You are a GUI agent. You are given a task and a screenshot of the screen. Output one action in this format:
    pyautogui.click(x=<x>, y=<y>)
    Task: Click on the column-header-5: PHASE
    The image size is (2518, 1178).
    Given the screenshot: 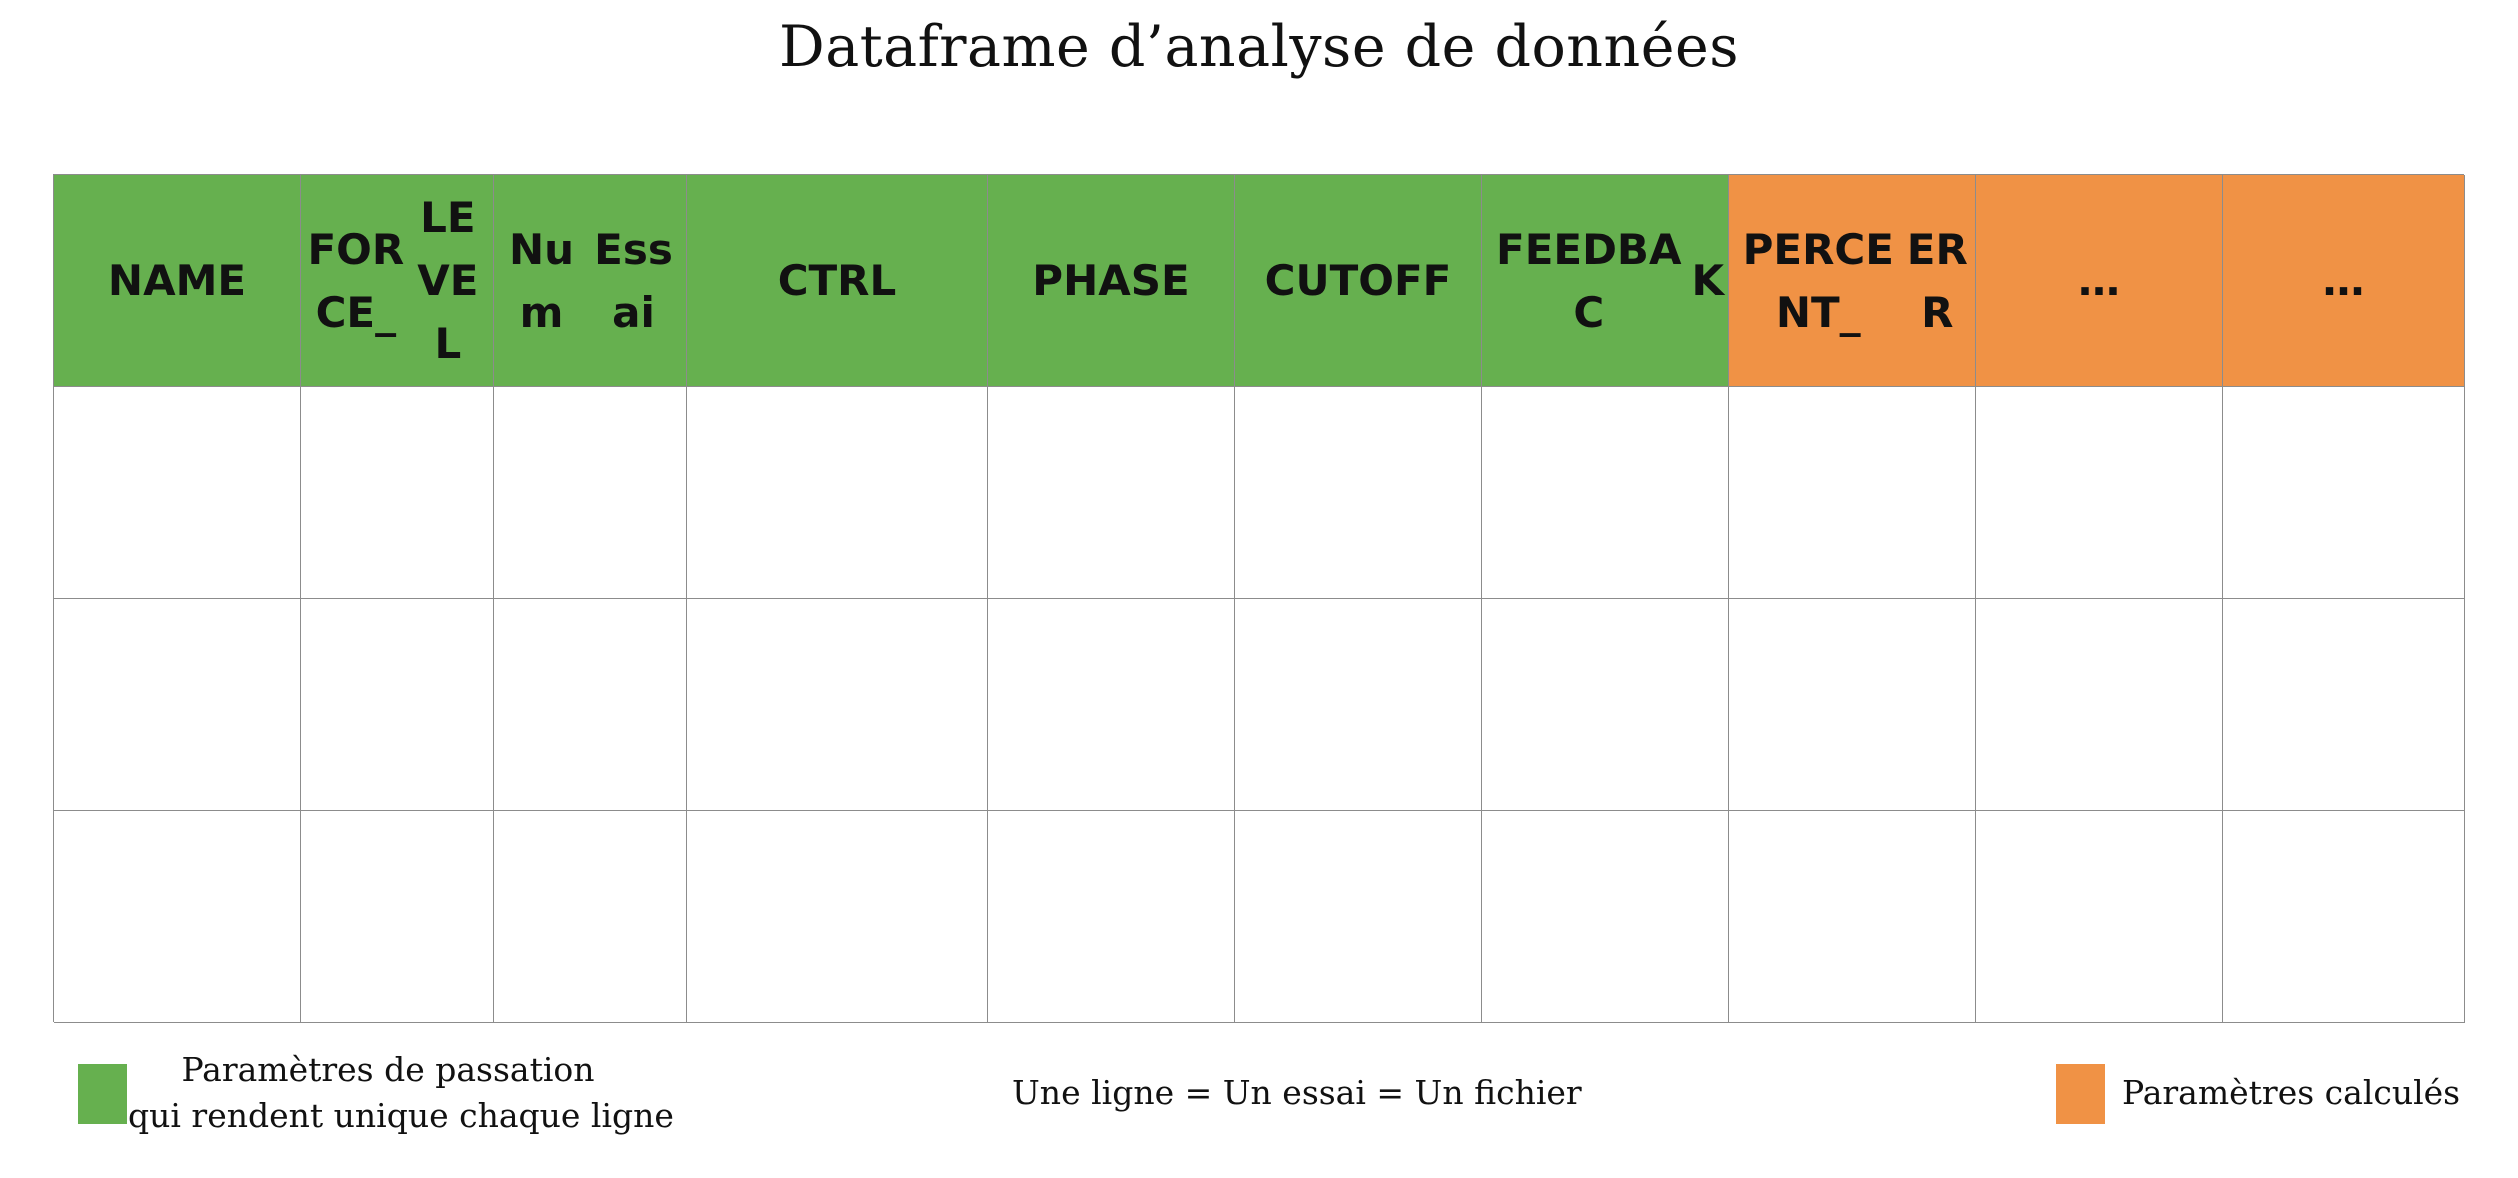 What is the action you would take?
    pyautogui.click(x=1111, y=281)
    